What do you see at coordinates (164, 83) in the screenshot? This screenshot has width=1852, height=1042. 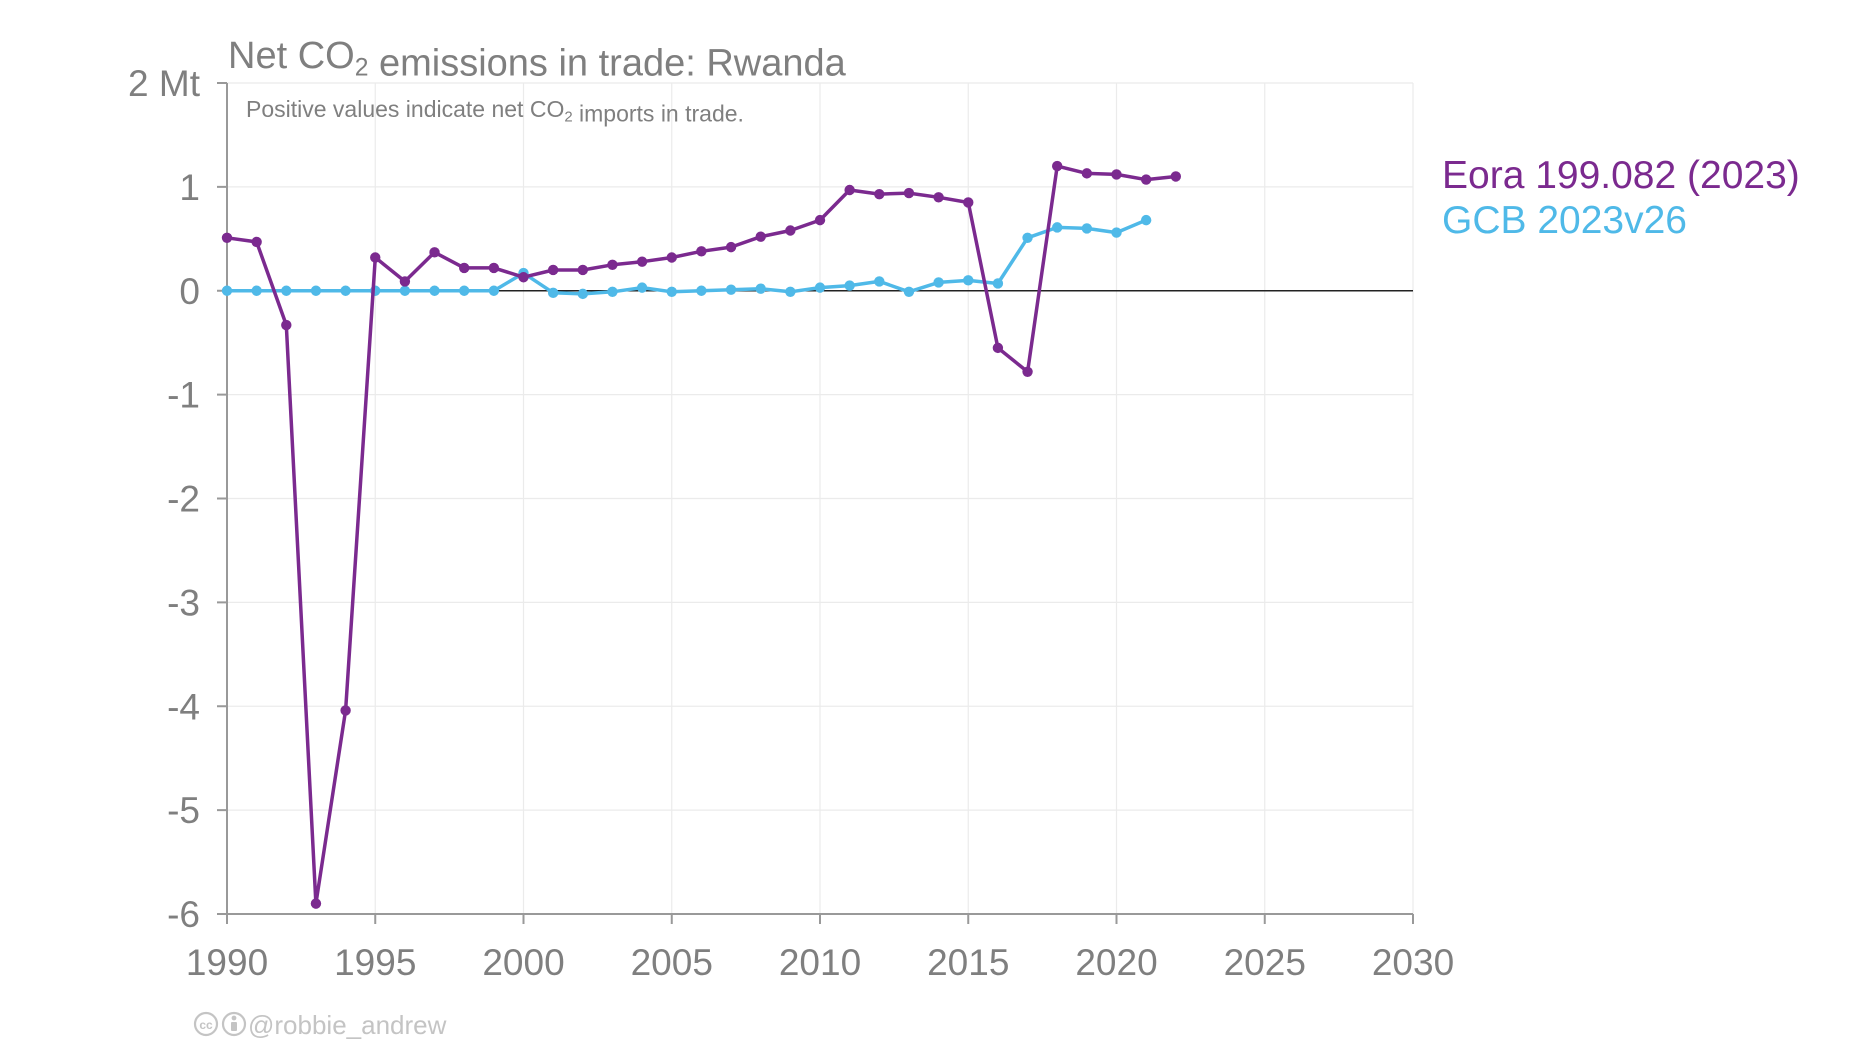 I see `y-tick-label: 2 Mt` at bounding box center [164, 83].